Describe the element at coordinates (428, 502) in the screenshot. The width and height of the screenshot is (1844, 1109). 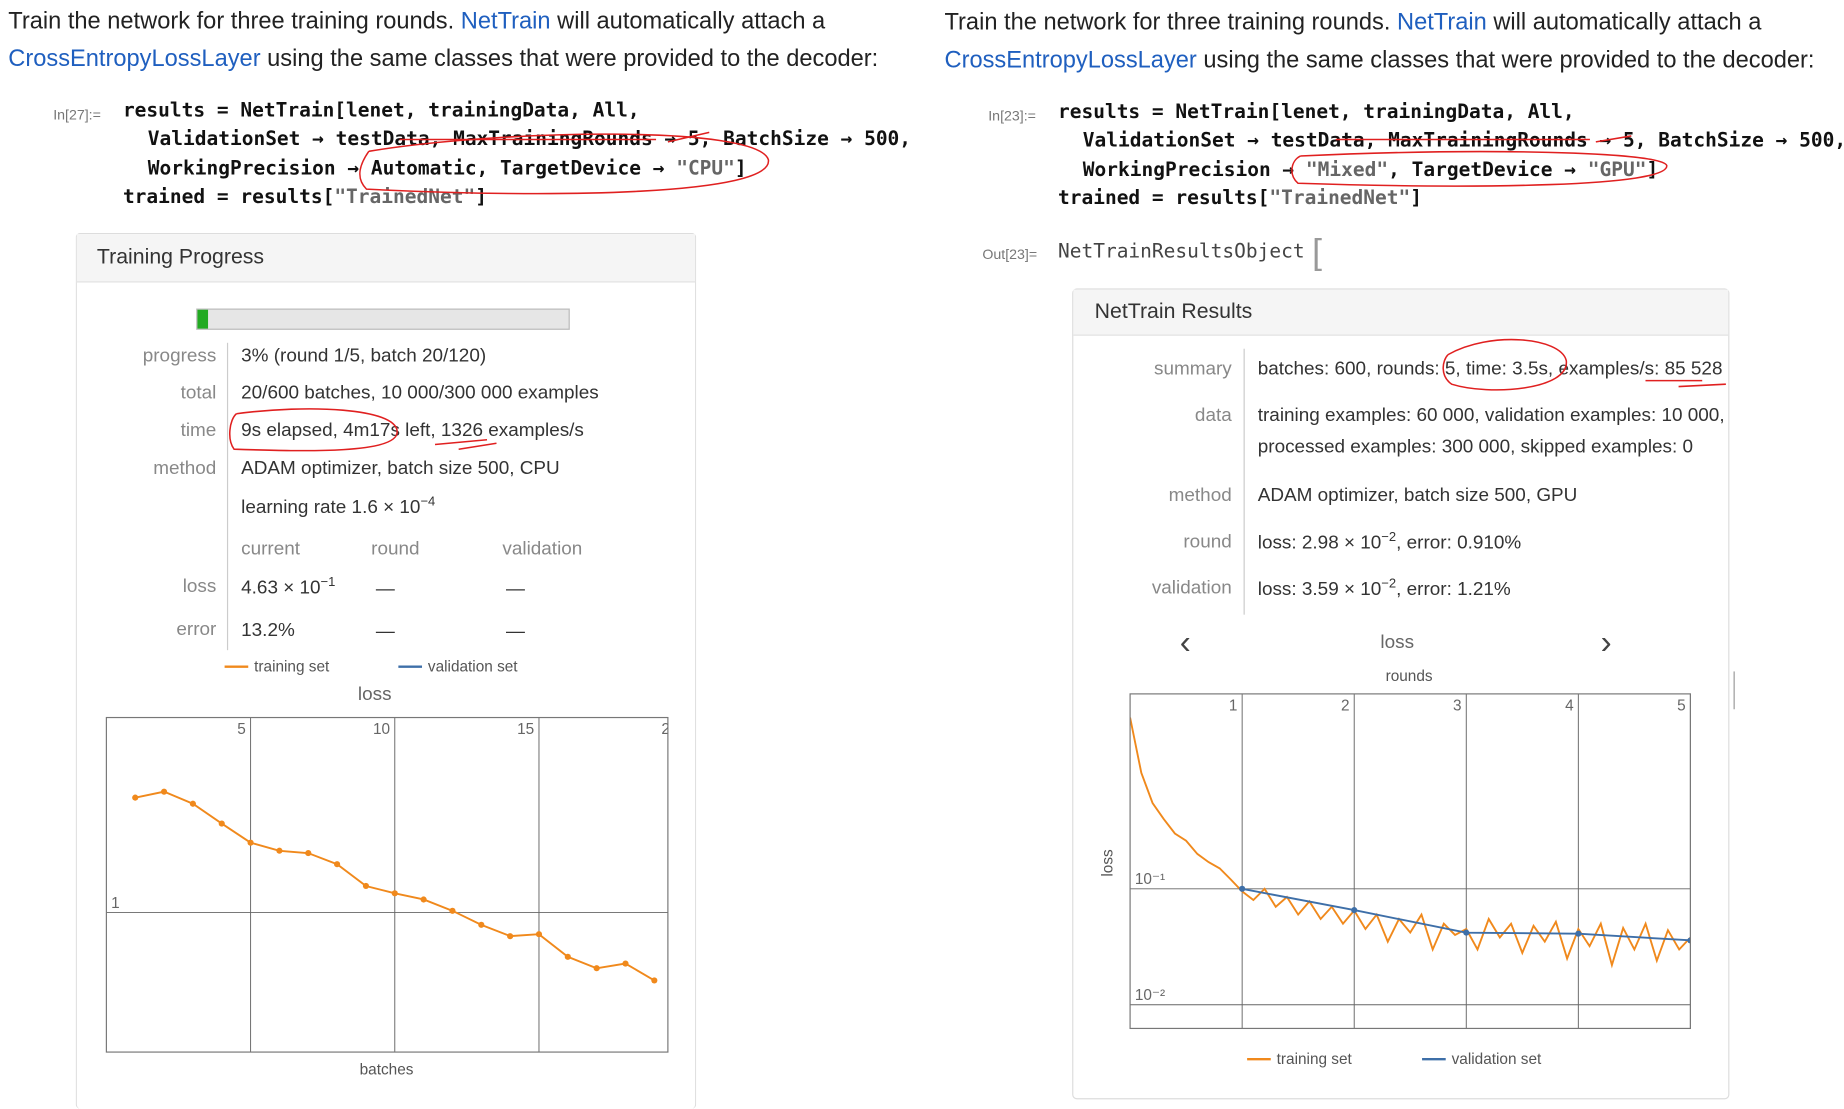
I see `exponent: −4` at that location.